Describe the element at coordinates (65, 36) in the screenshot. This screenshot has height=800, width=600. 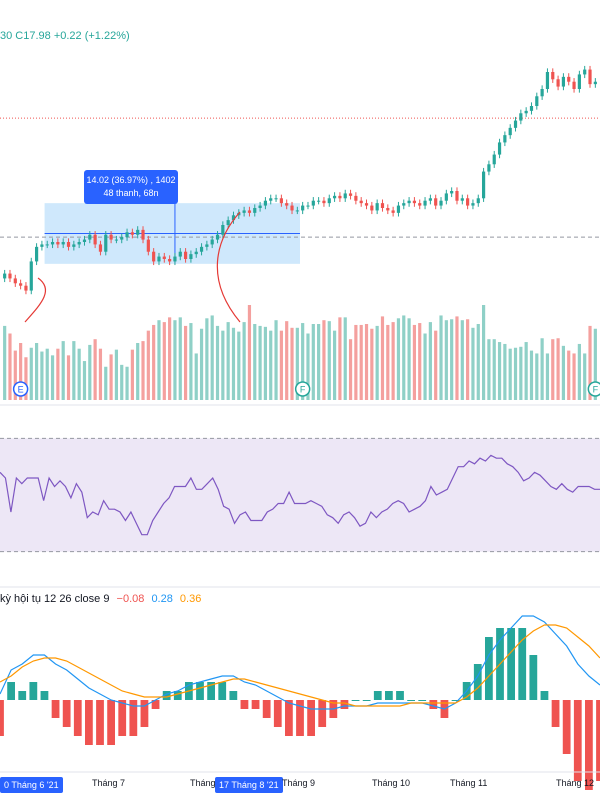
I see `ohlc-header: 30 C17.98 +0.22 (+1.22%)` at that location.